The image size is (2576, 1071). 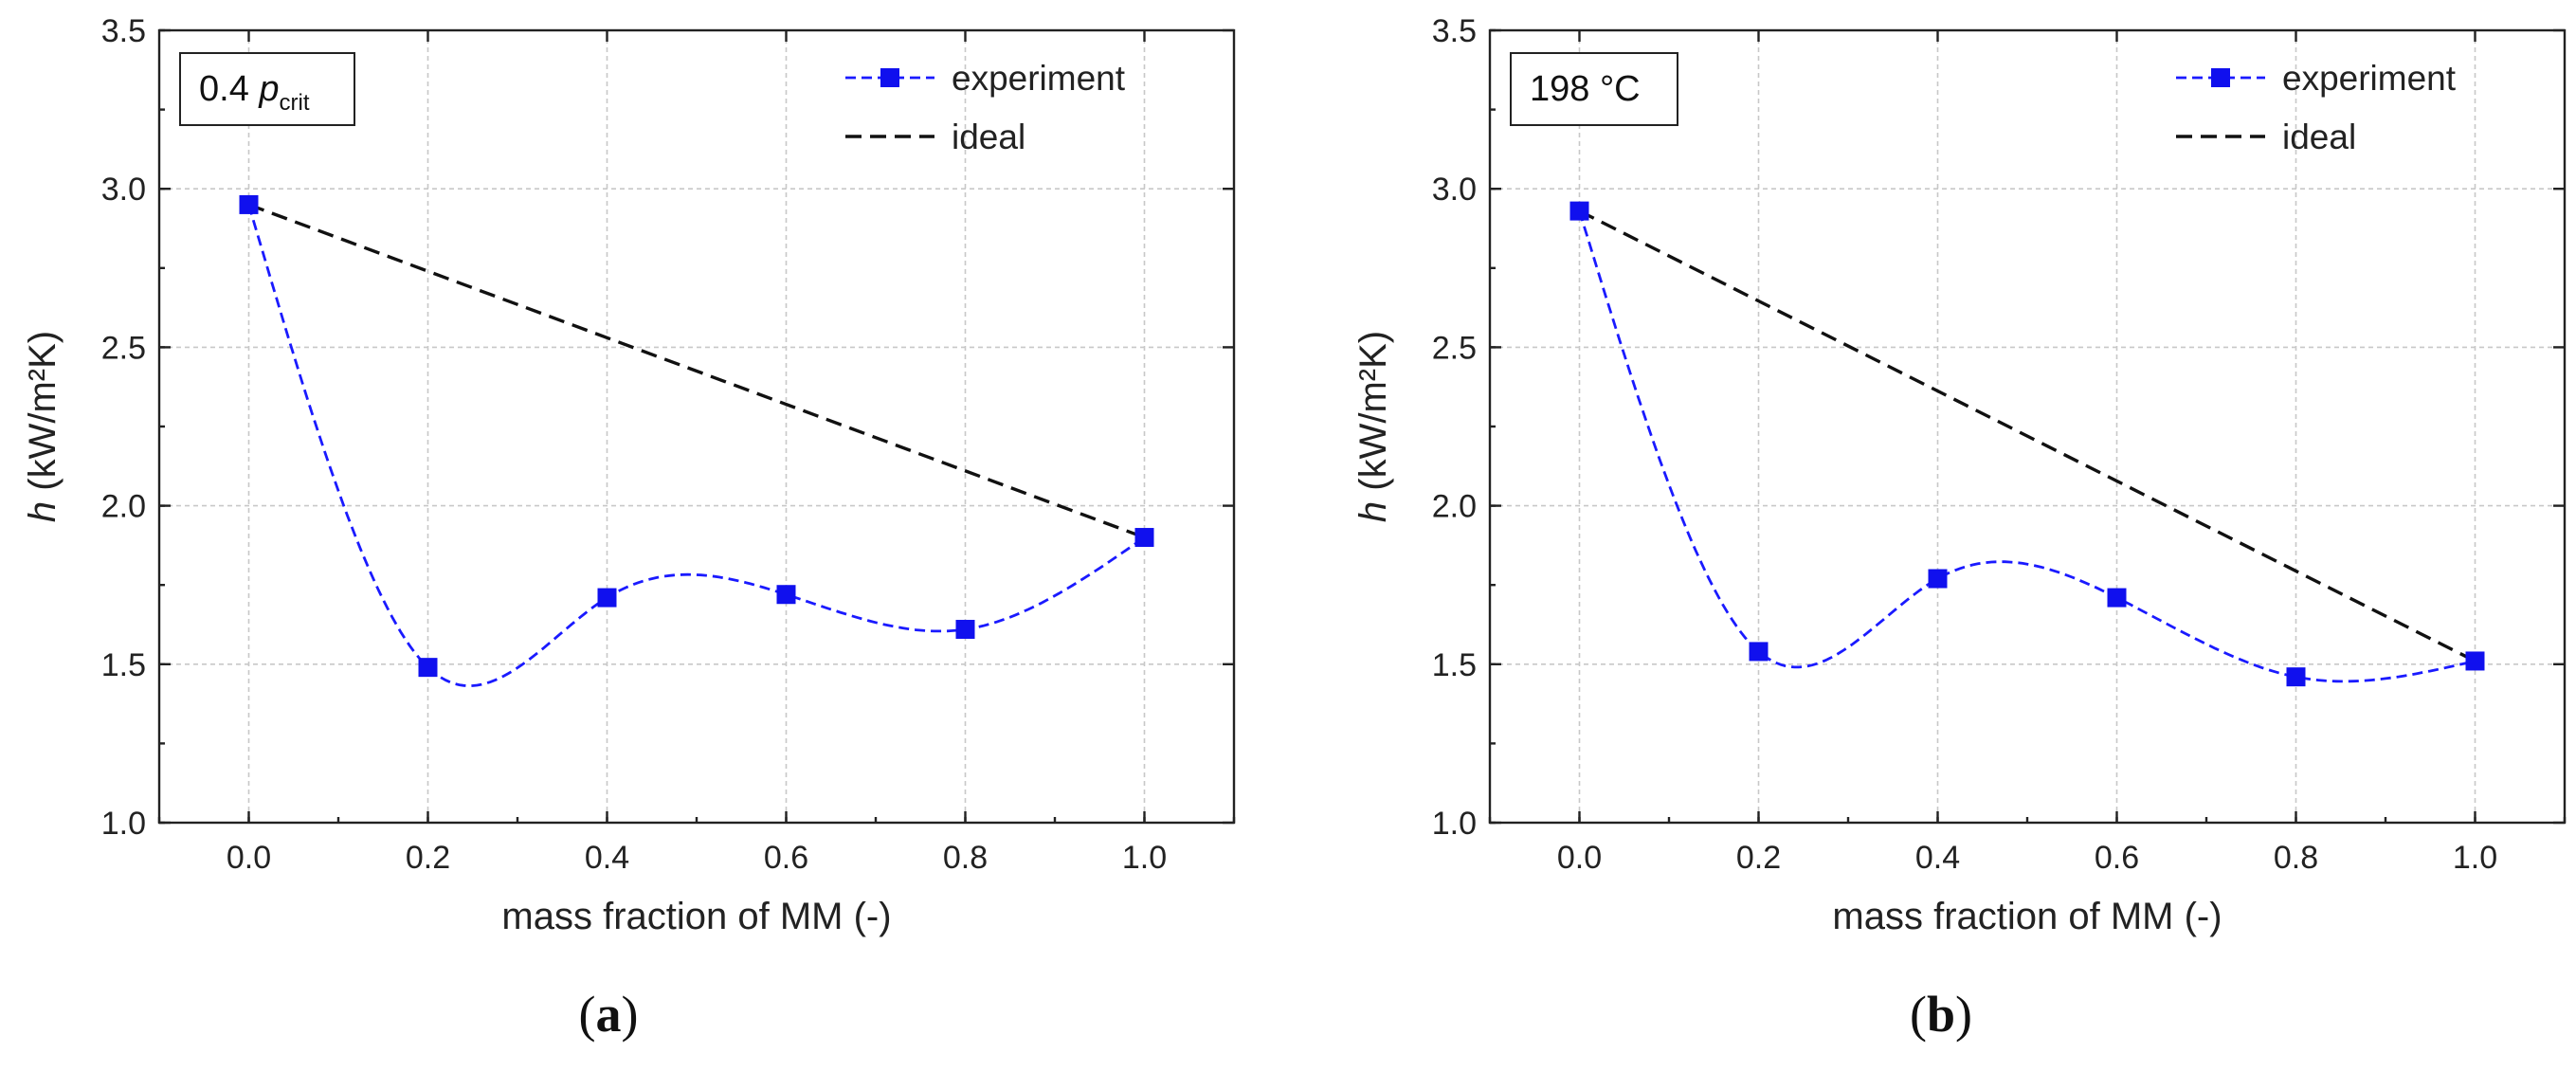 I want to click on inset-prefix: 0.4, so click(x=229, y=89).